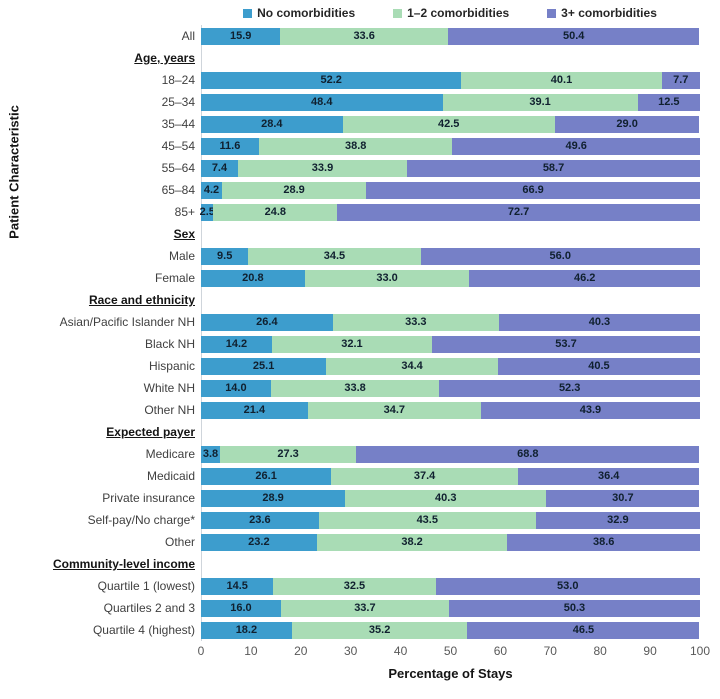 This screenshot has width=720, height=699. Describe the element at coordinates (201, 333) in the screenshot. I see `y-axis-line` at that location.